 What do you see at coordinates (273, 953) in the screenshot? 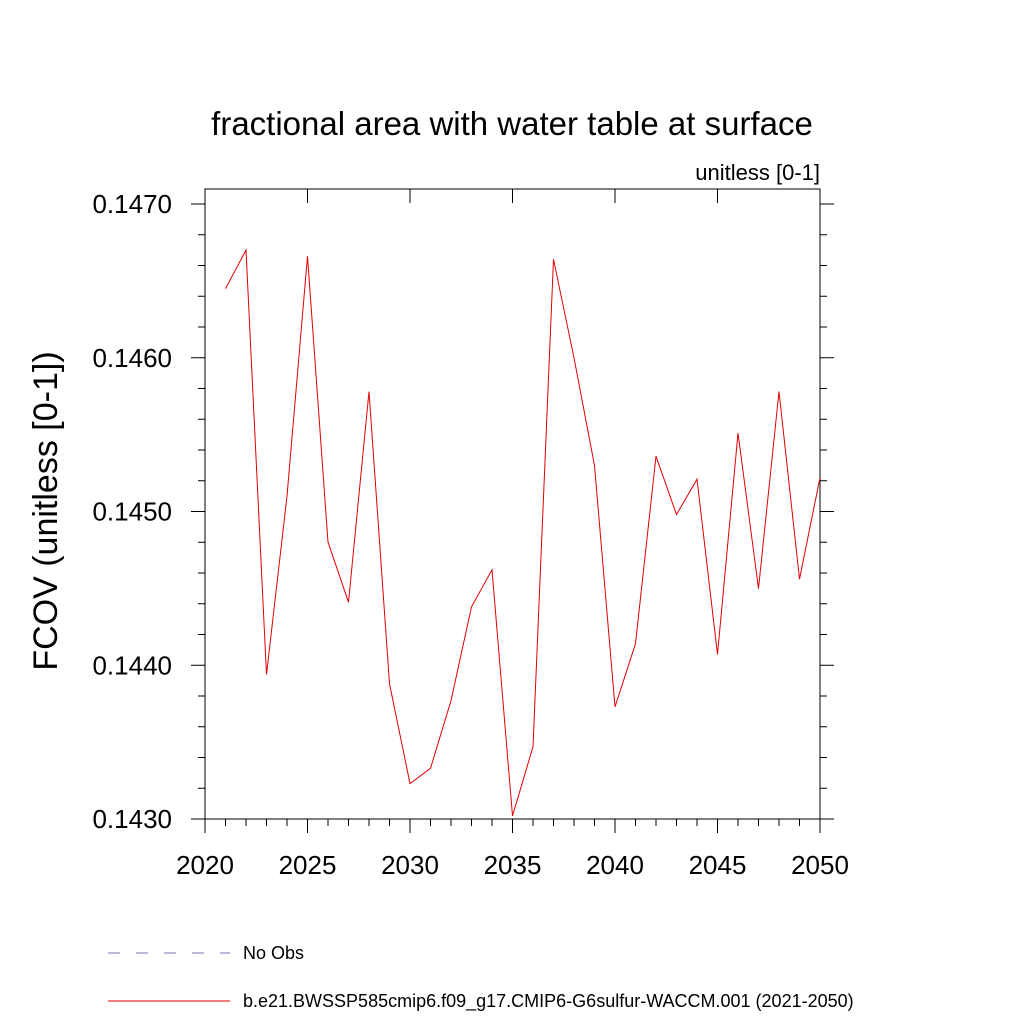
I see `legend-label-no-obs: No Obs` at bounding box center [273, 953].